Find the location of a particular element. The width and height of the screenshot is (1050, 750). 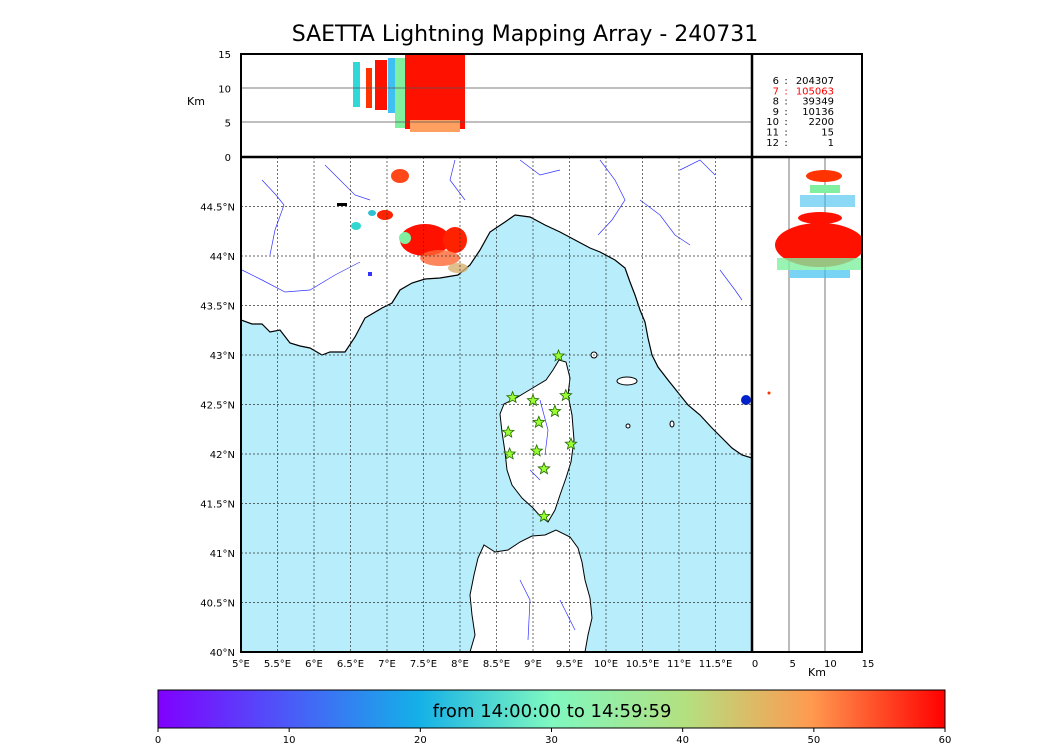

table-stations-count: 6 is located at coordinates (776, 81).